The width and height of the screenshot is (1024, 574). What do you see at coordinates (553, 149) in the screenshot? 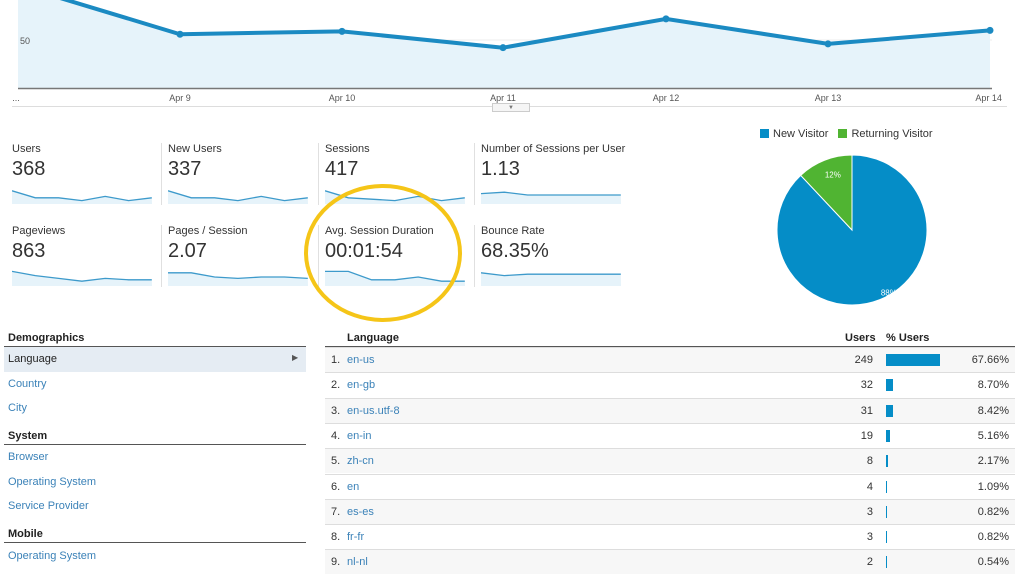
I see `metric-label: Number of Sessions per User` at bounding box center [553, 149].